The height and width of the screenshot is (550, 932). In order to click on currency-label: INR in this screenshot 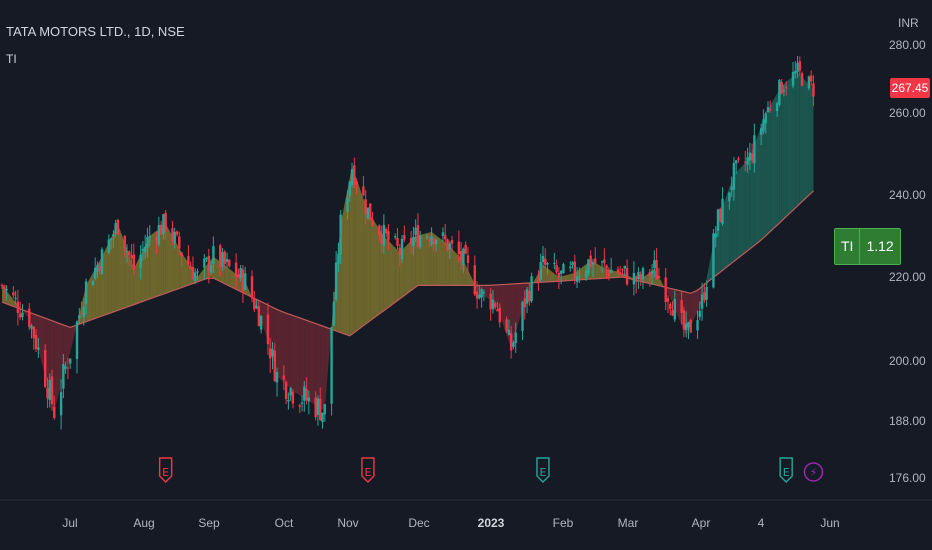, I will do `click(908, 23)`.